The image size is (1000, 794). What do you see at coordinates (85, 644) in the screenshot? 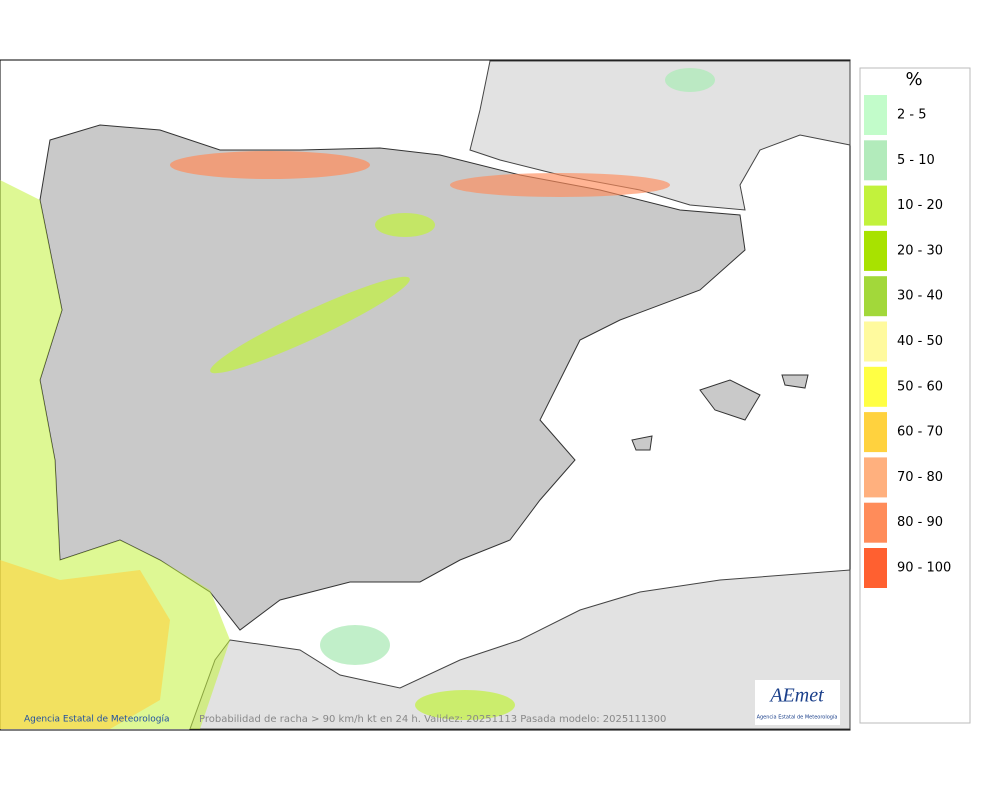
I see `prob-southwest` at bounding box center [85, 644].